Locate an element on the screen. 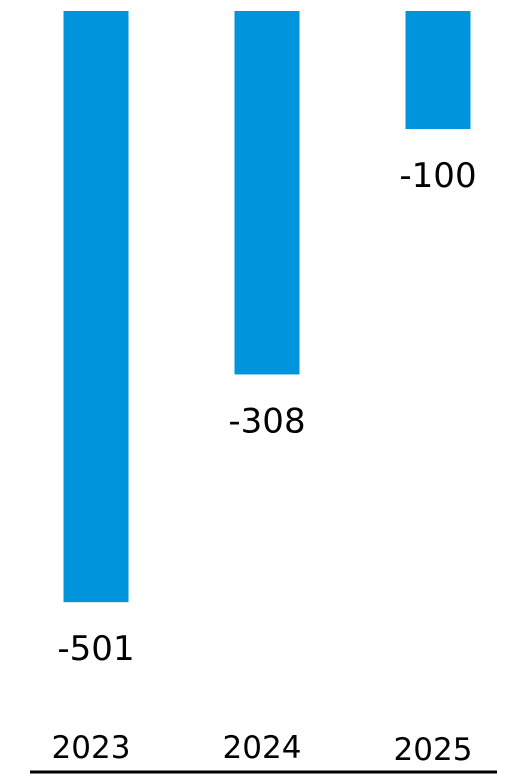 The width and height of the screenshot is (515, 776). bar-2024 is located at coordinates (267, 193).